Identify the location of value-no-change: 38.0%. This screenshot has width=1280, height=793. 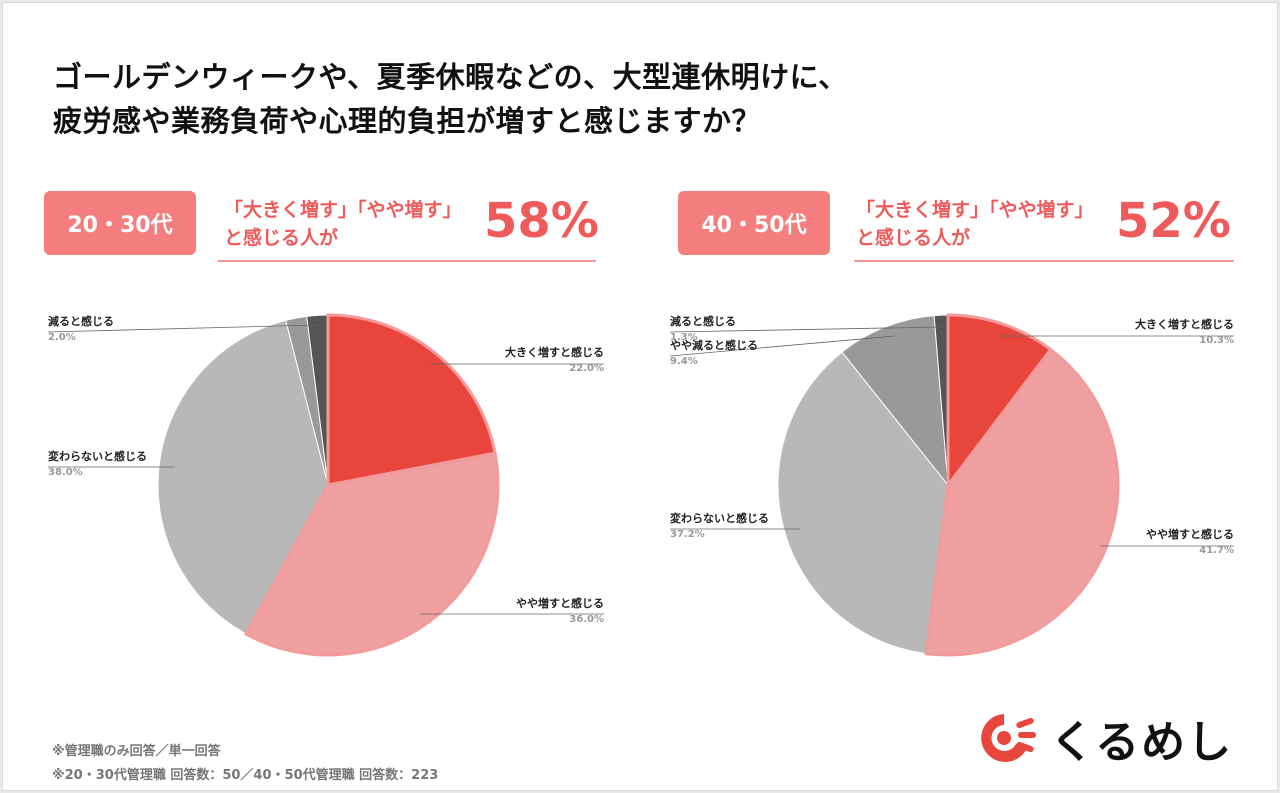
(65, 472).